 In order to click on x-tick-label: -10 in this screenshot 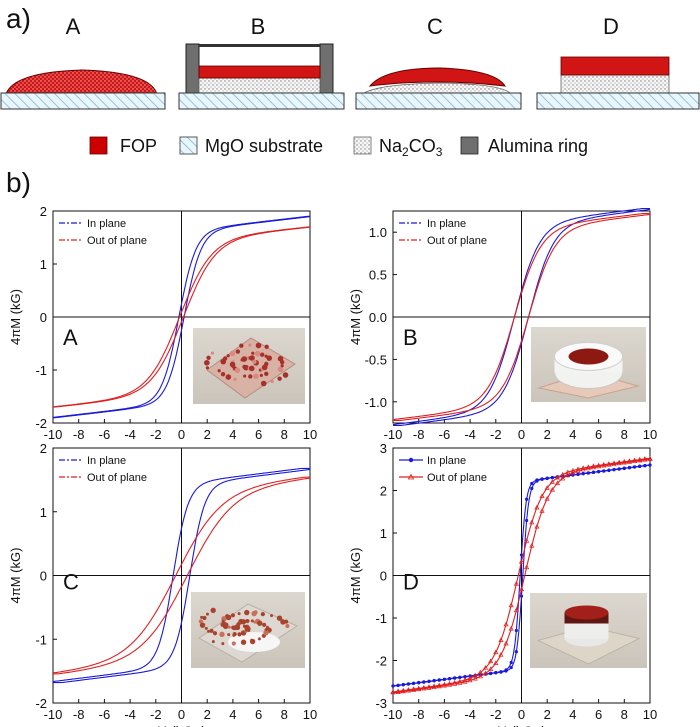, I will do `click(393, 434)`.